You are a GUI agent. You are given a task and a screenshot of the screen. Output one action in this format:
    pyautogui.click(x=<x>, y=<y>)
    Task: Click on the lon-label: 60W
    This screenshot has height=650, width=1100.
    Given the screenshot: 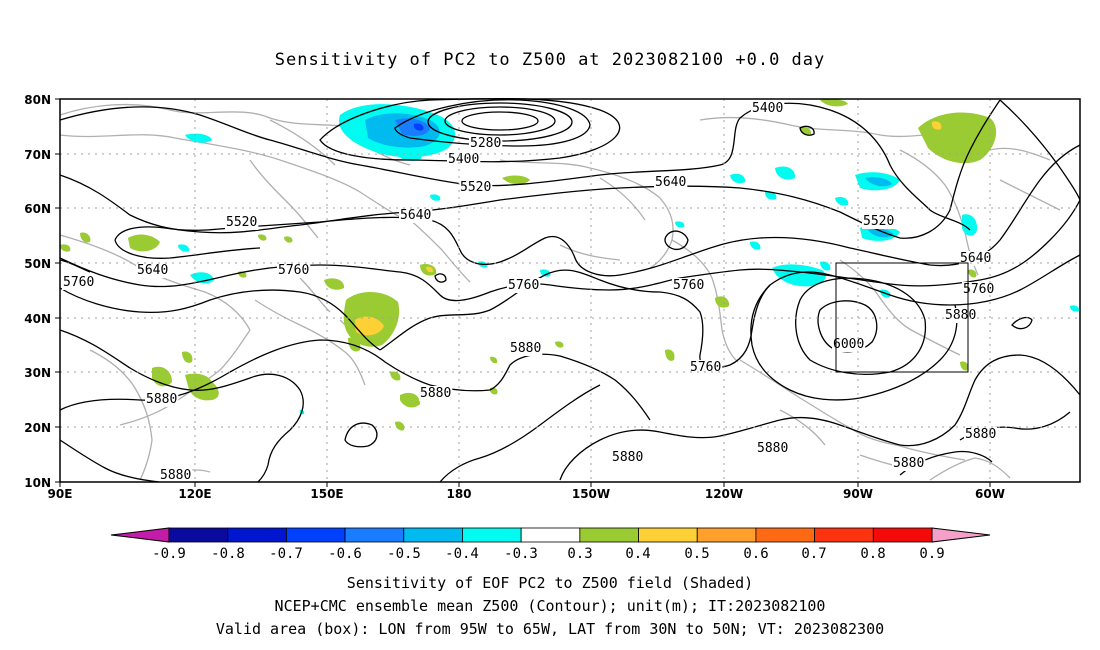 What is the action you would take?
    pyautogui.click(x=990, y=494)
    